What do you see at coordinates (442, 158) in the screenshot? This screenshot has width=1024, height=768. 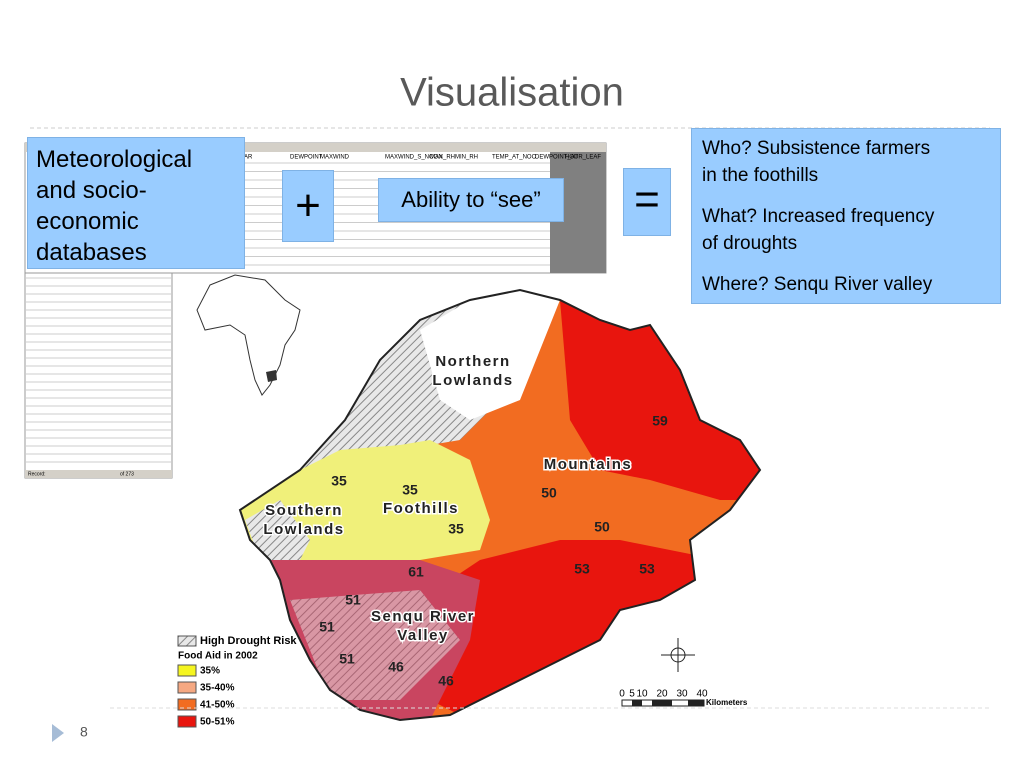 I see `column-header: MAX_RH` at bounding box center [442, 158].